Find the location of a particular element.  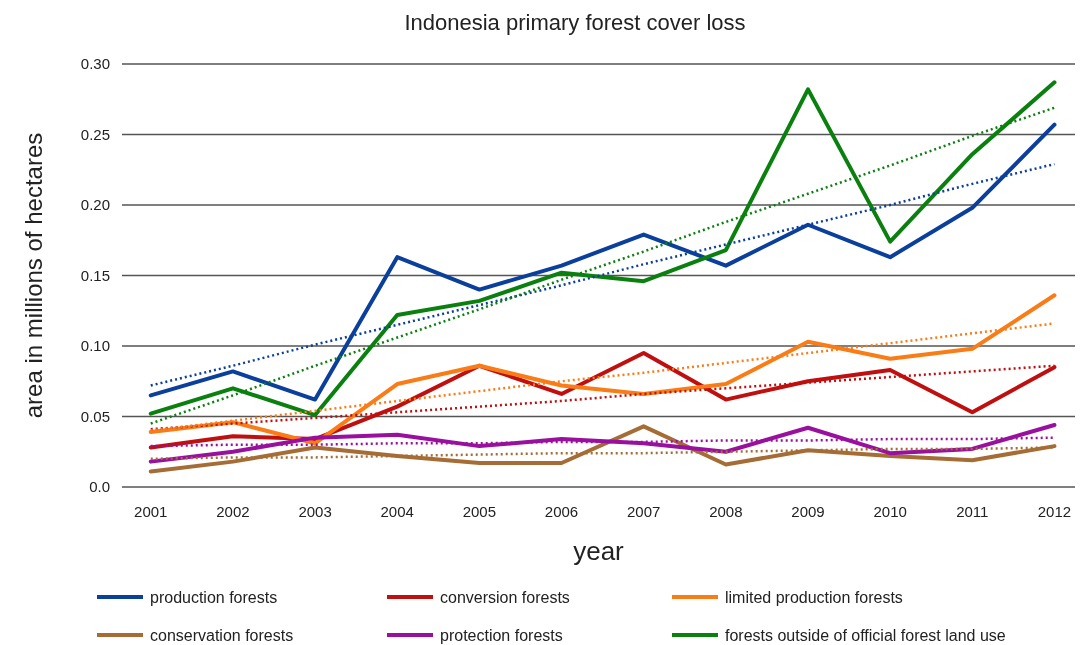

y-tick-label: 0.20 is located at coordinates (95, 205).